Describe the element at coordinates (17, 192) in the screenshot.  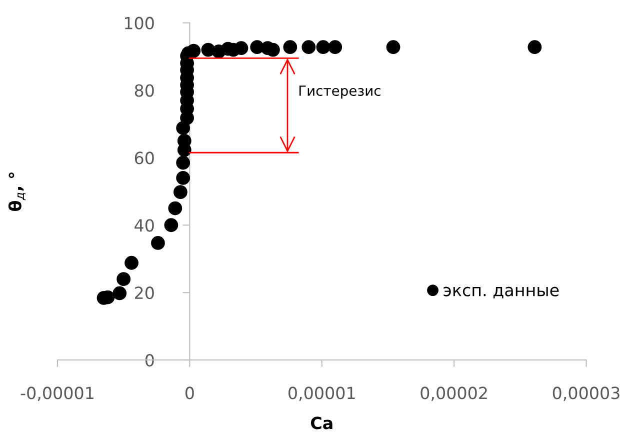
I see `y-axis-title: θ$_{д}$, °` at that location.